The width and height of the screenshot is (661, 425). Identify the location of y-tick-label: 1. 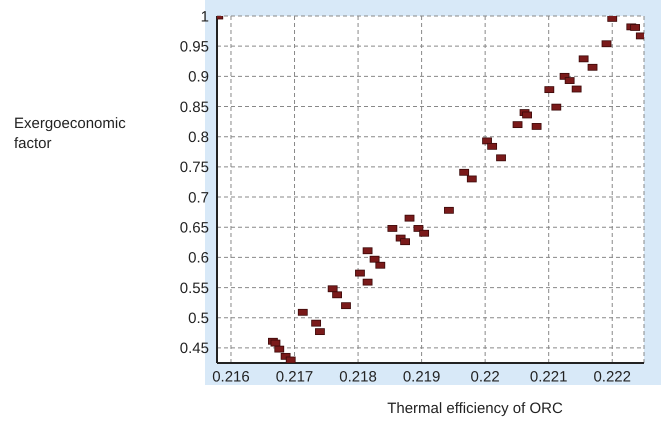
(204, 17).